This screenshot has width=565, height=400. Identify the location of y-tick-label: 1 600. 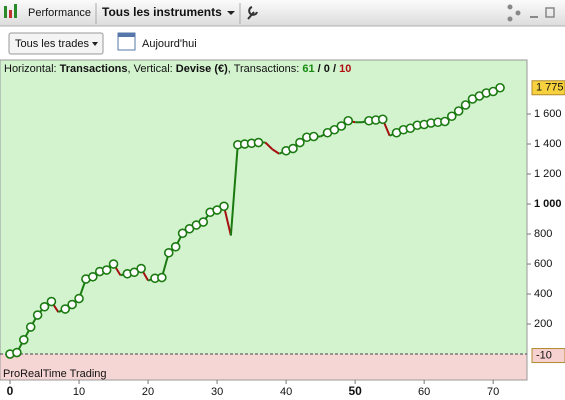
(548, 114).